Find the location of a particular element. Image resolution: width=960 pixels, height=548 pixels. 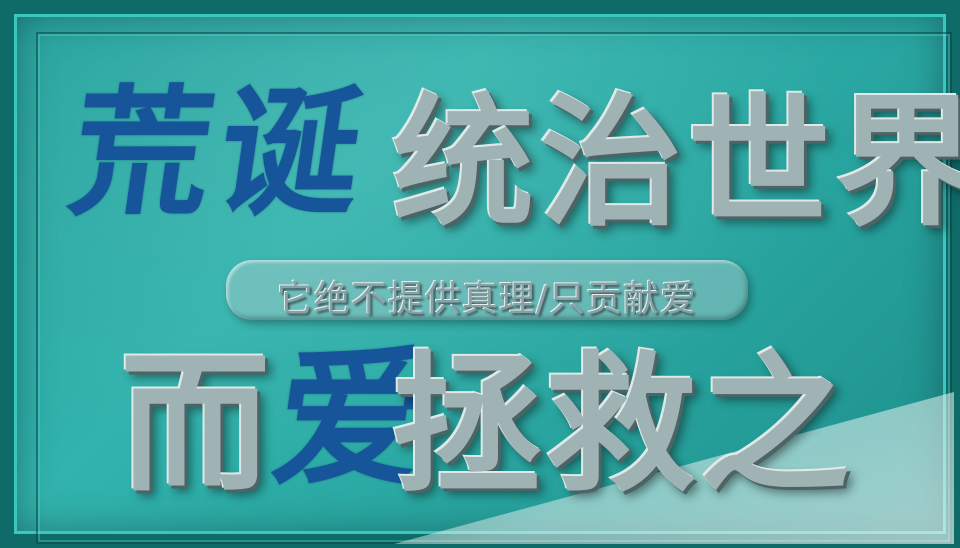

subtitle-text: 它绝不提供真理/只贡献爱 is located at coordinates (487, 299).